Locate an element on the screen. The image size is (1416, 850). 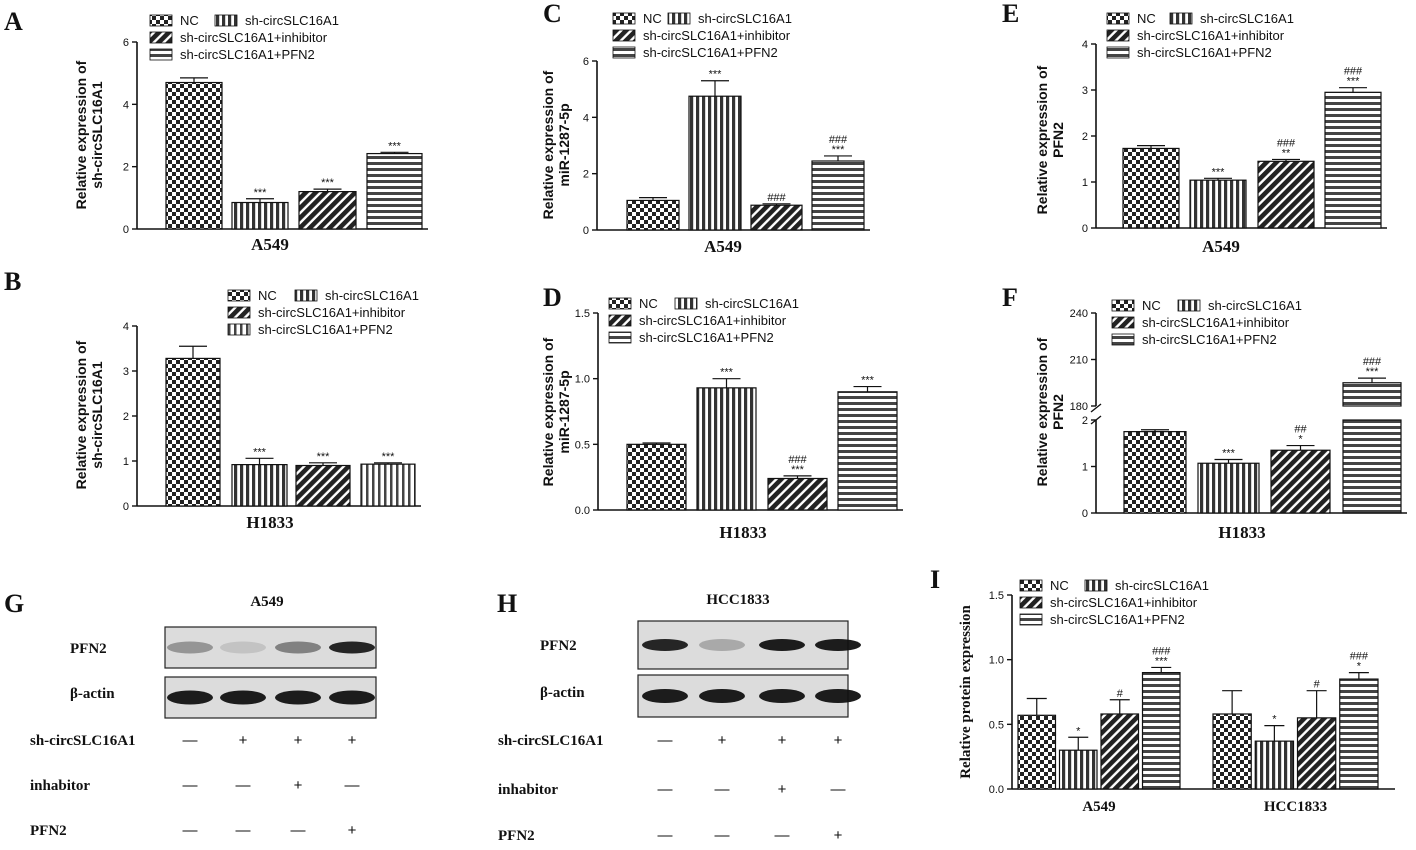
bar-pfn2-upper is located at coordinates (1372, 394).